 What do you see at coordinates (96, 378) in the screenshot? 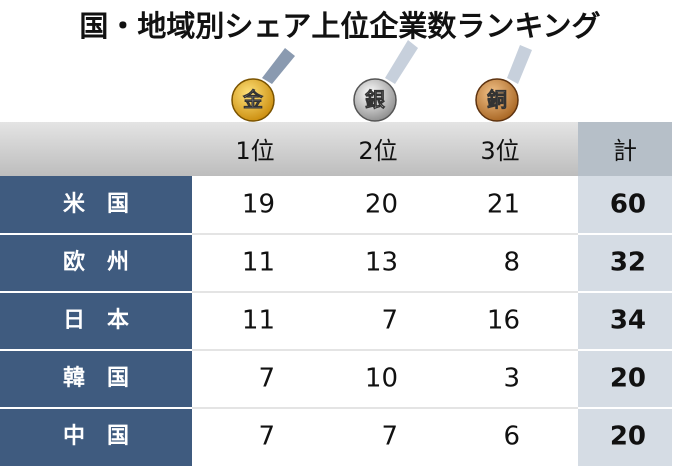
I see `row-name: 韓 国` at bounding box center [96, 378].